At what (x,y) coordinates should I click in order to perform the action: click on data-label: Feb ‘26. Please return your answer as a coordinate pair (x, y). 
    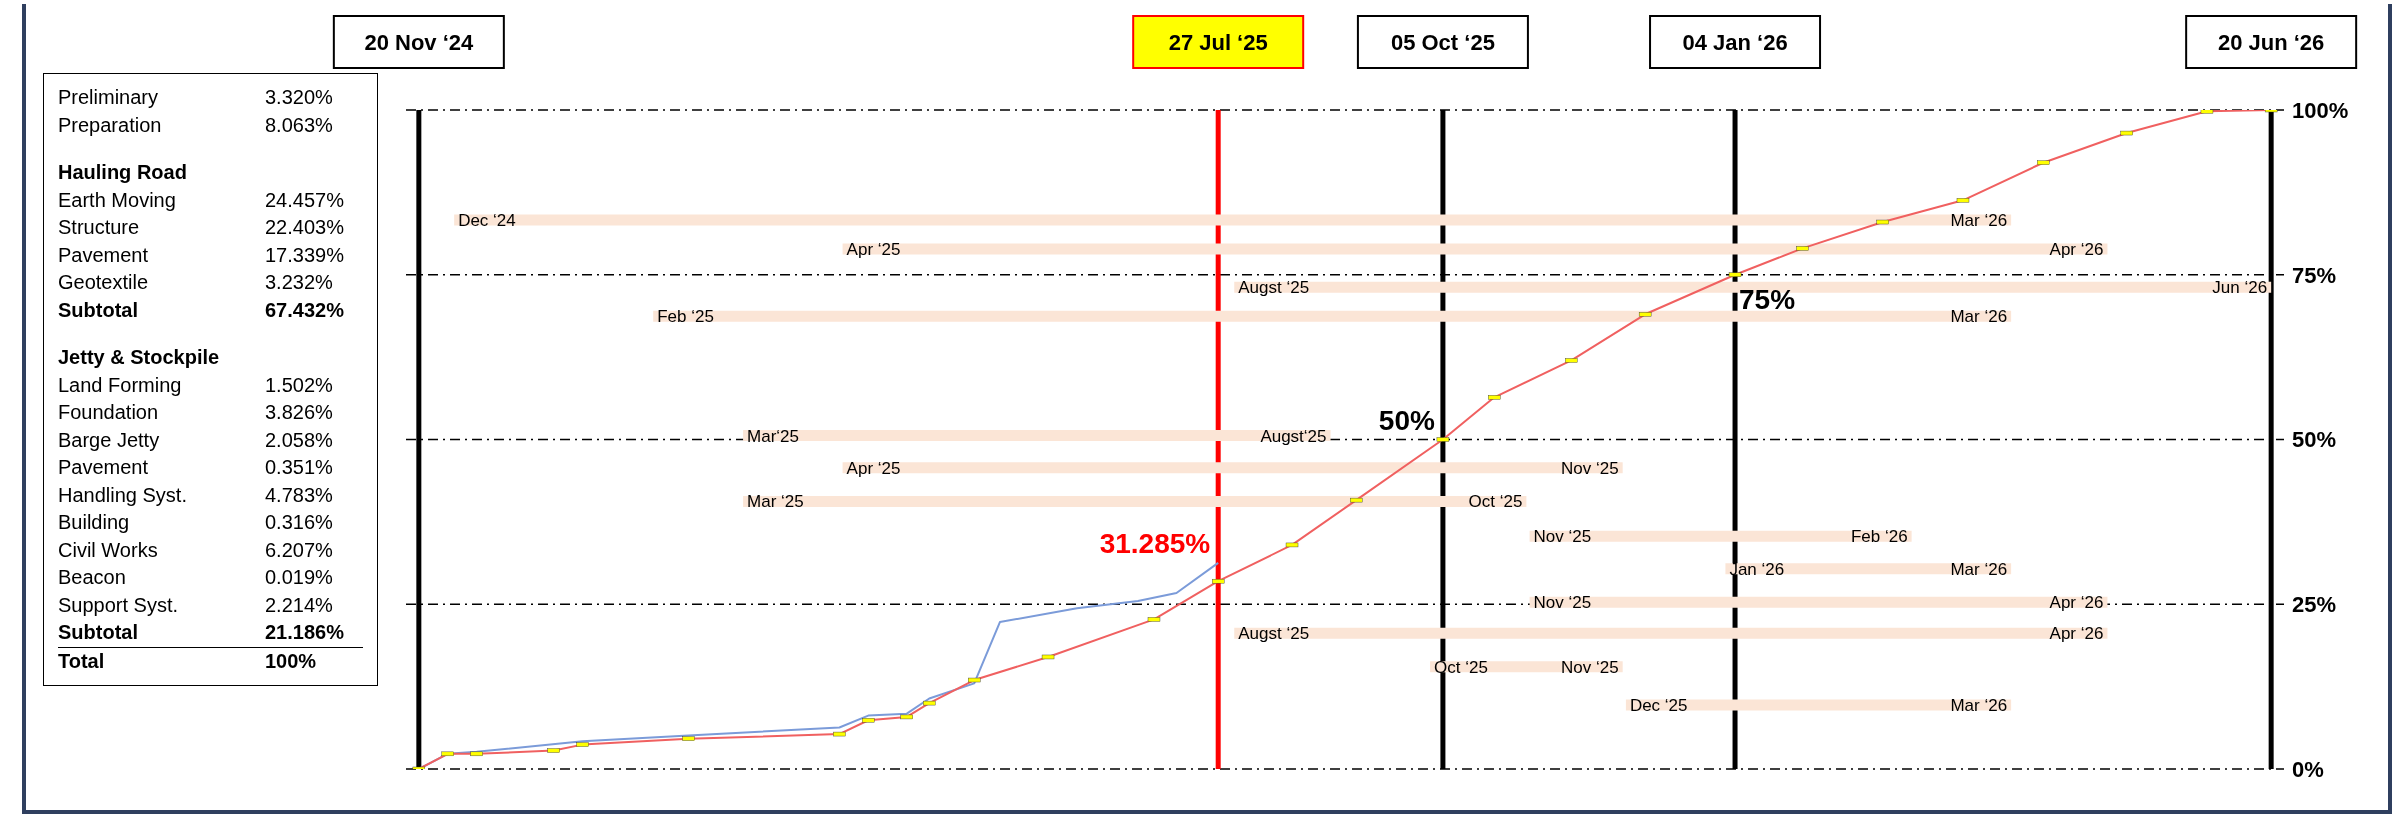
    Looking at the image, I should click on (1879, 537).